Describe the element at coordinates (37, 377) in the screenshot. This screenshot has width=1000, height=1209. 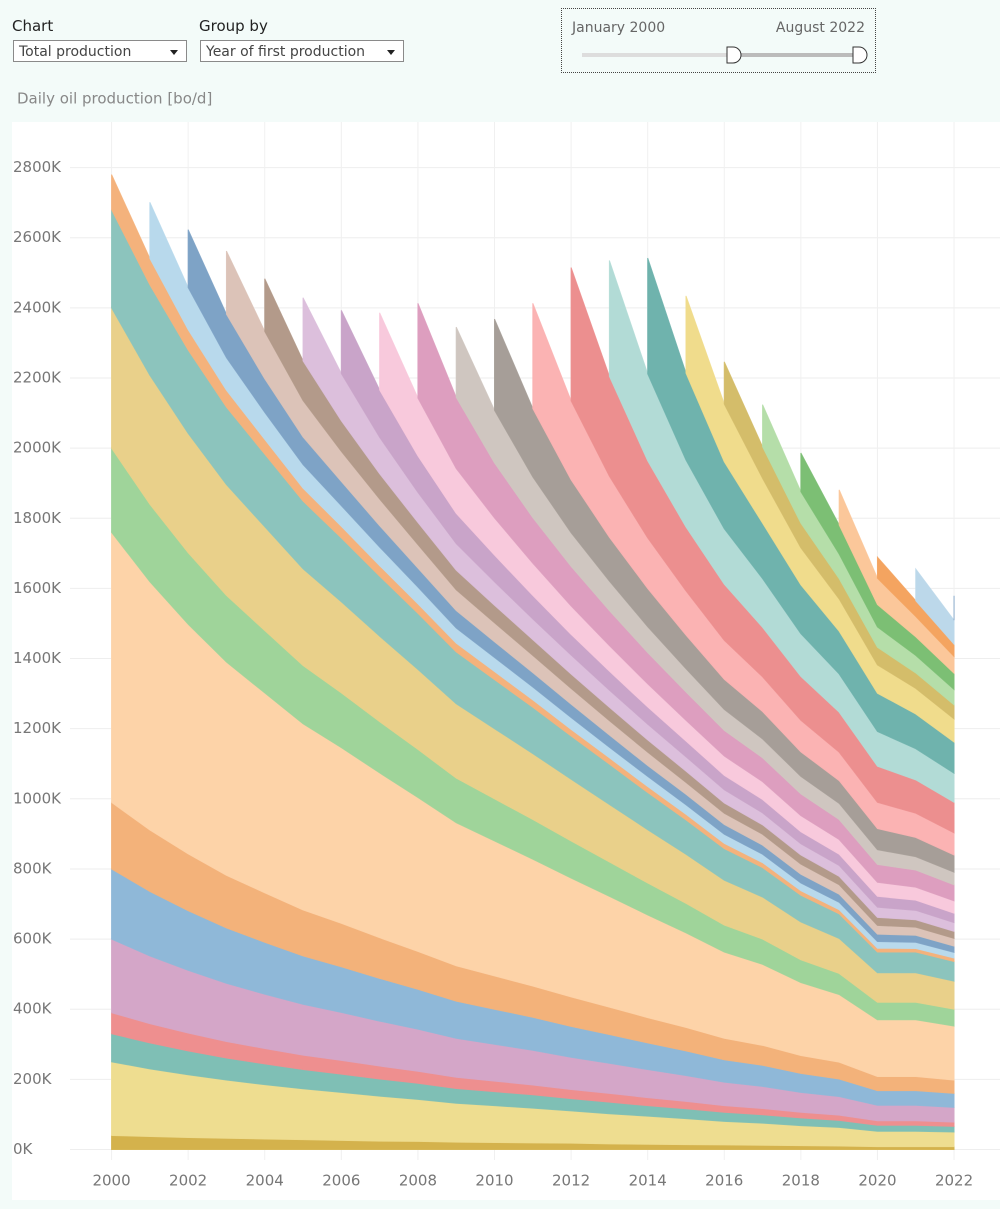
I see `y-tick-label: 2200K` at that location.